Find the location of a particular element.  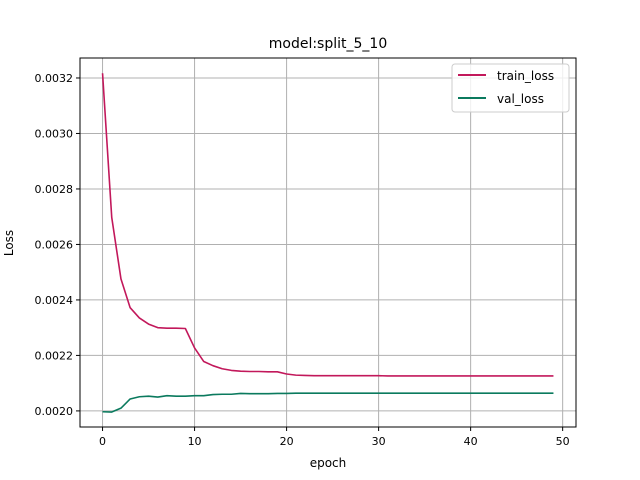

legend-label-train-loss: train_loss is located at coordinates (525, 76).